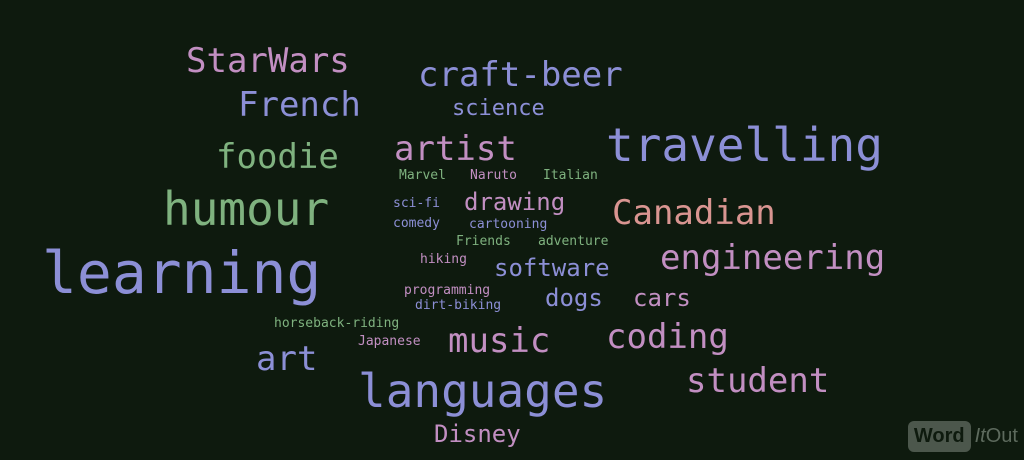 The height and width of the screenshot is (460, 1024). I want to click on word-music: music, so click(499, 341).